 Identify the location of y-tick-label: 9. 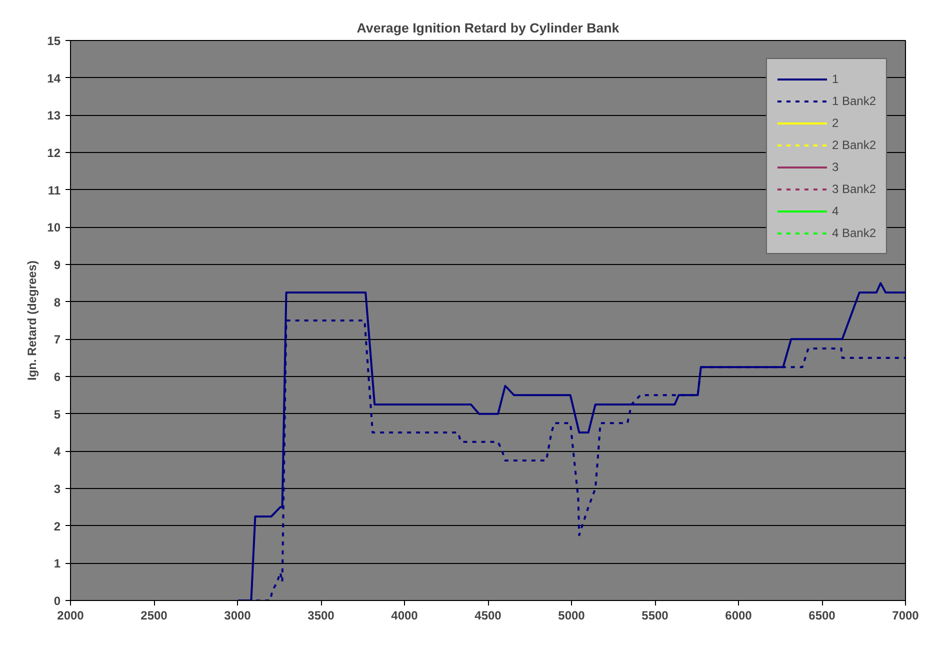
(57, 265).